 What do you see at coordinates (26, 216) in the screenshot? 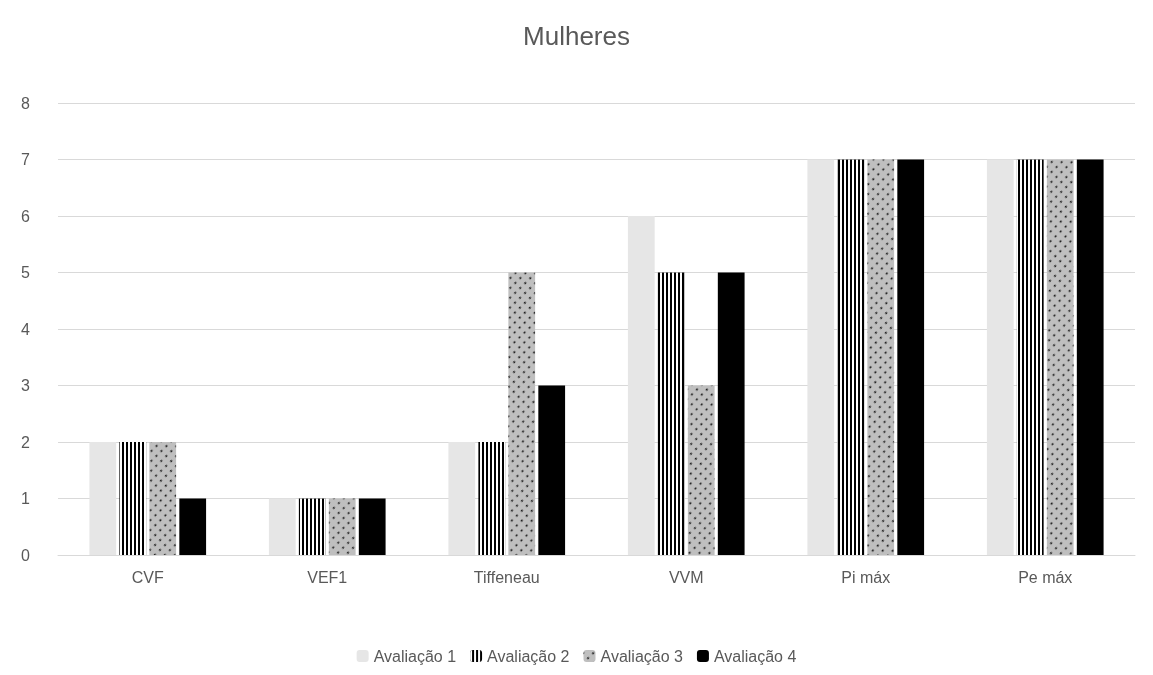
I see `y-tick-label: 6` at bounding box center [26, 216].